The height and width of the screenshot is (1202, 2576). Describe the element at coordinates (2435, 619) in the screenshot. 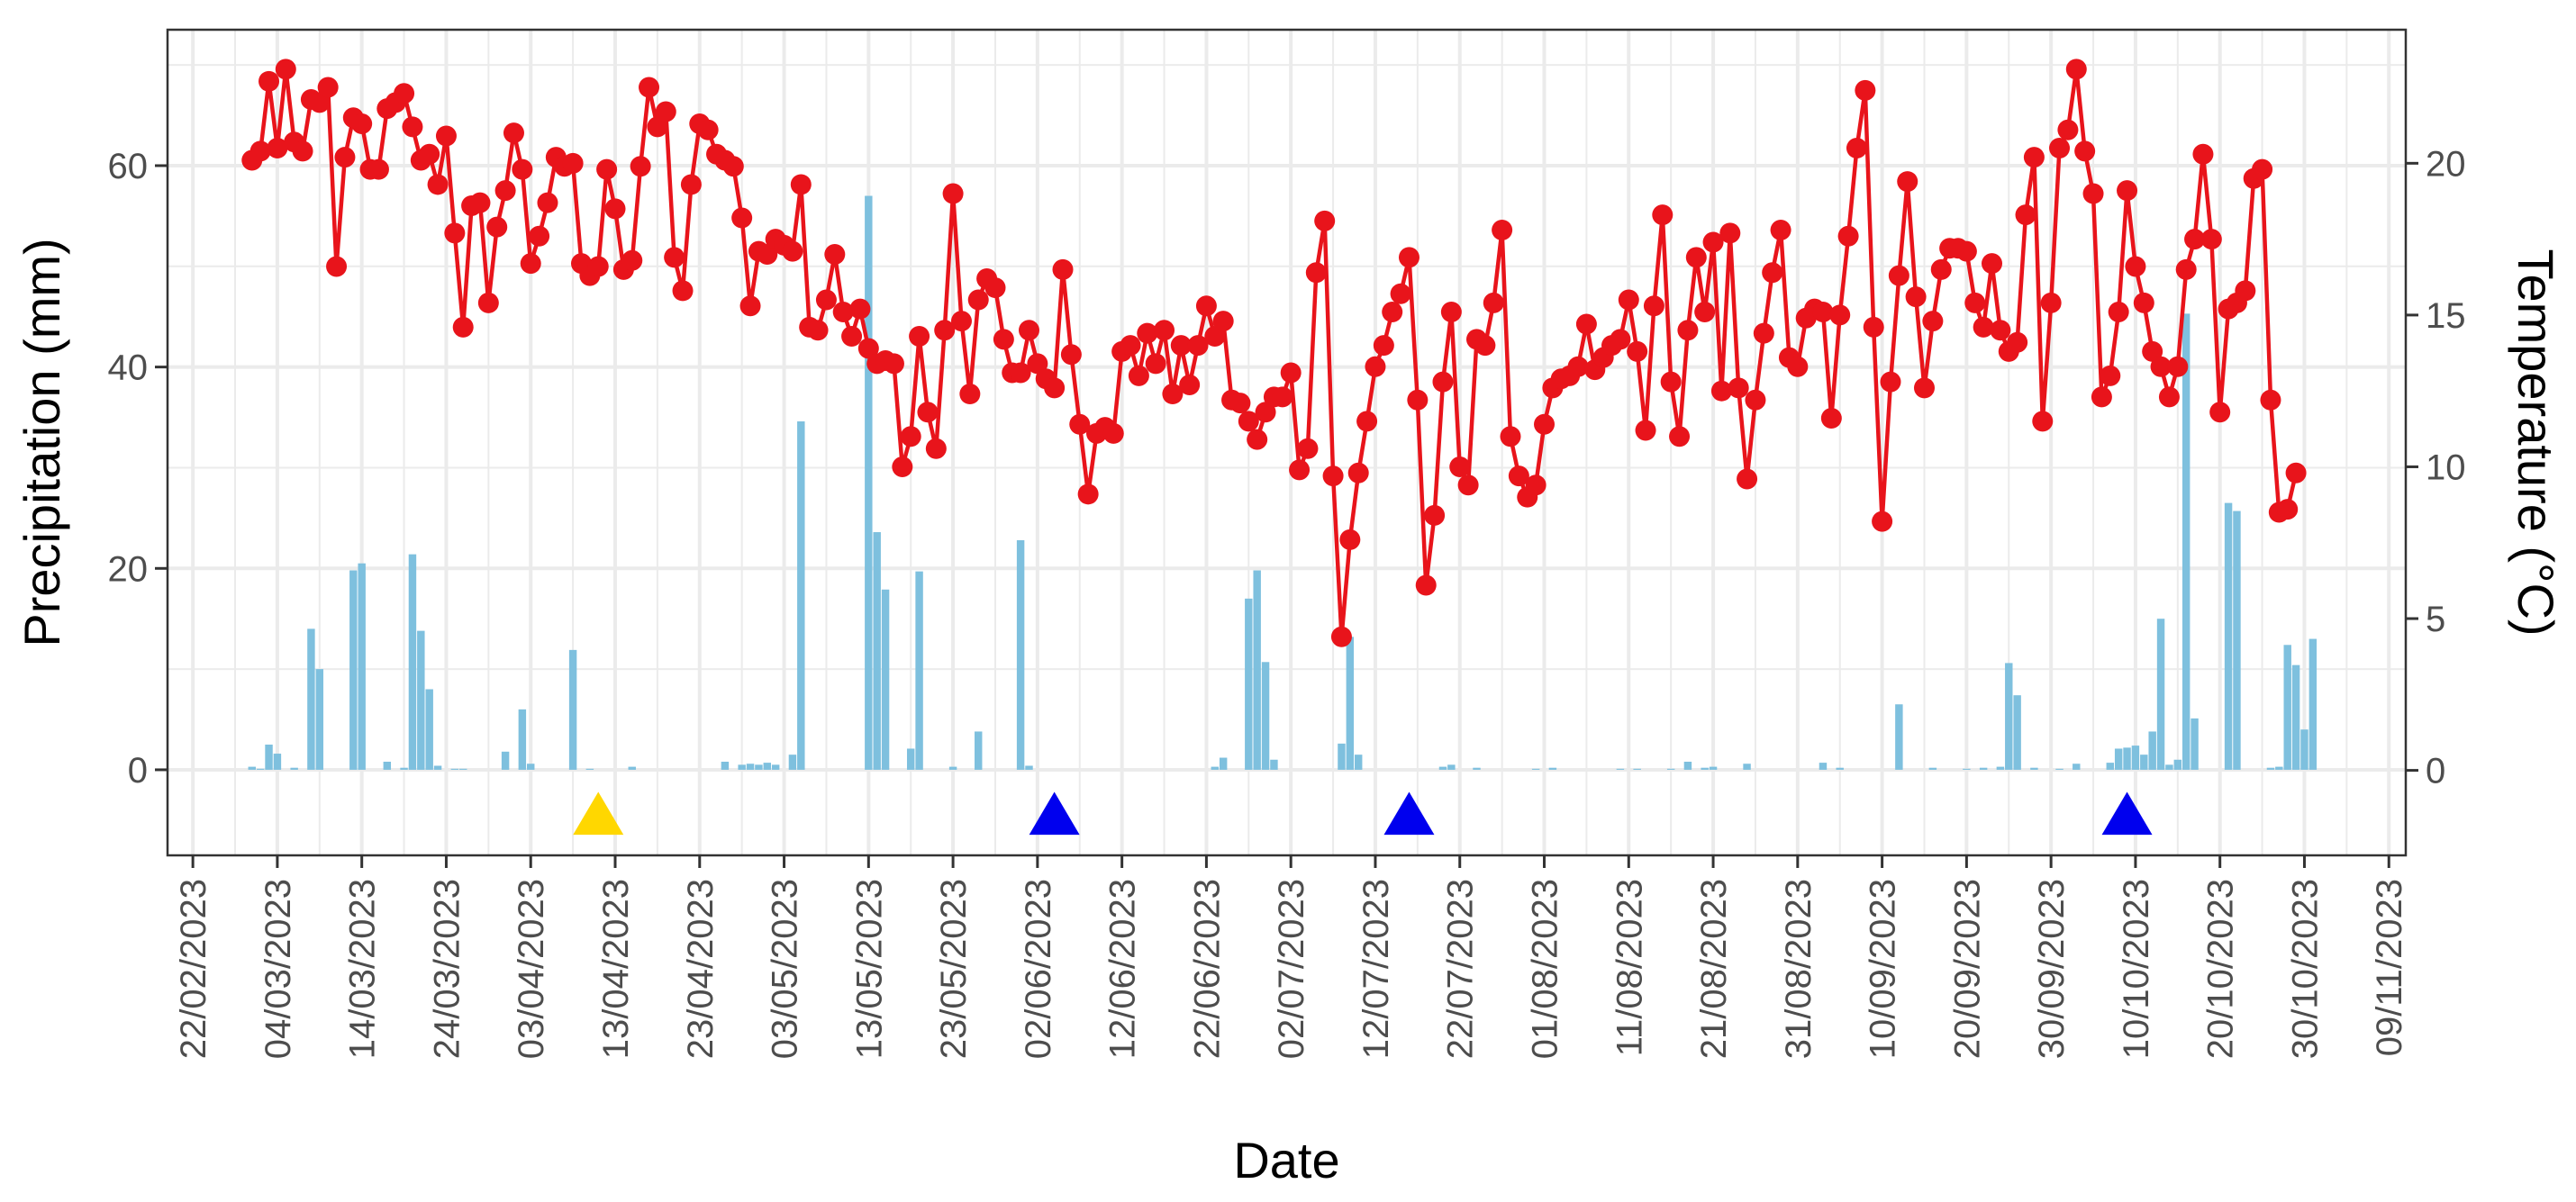

I see `y-right-tick-label: 5` at that location.